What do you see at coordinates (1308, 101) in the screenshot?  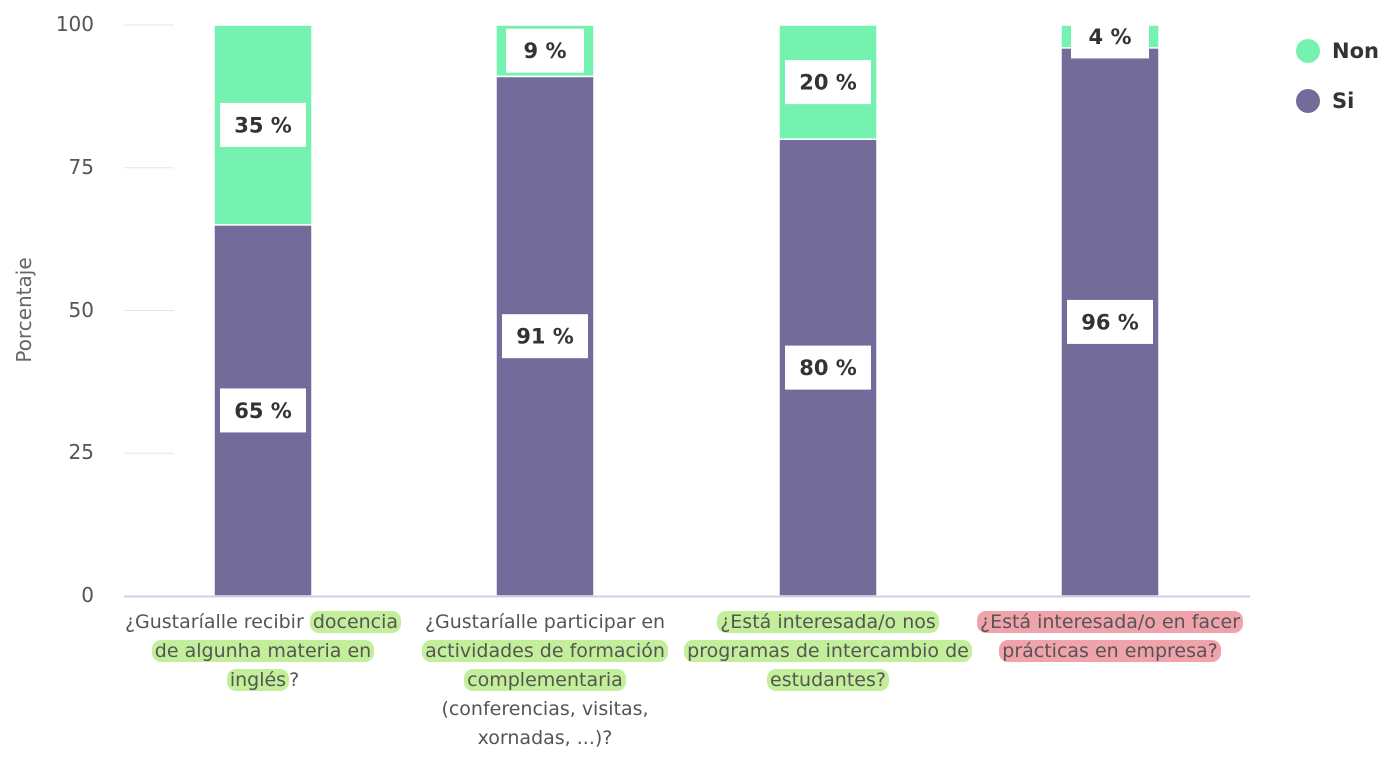 I see `legend-si-swatch` at bounding box center [1308, 101].